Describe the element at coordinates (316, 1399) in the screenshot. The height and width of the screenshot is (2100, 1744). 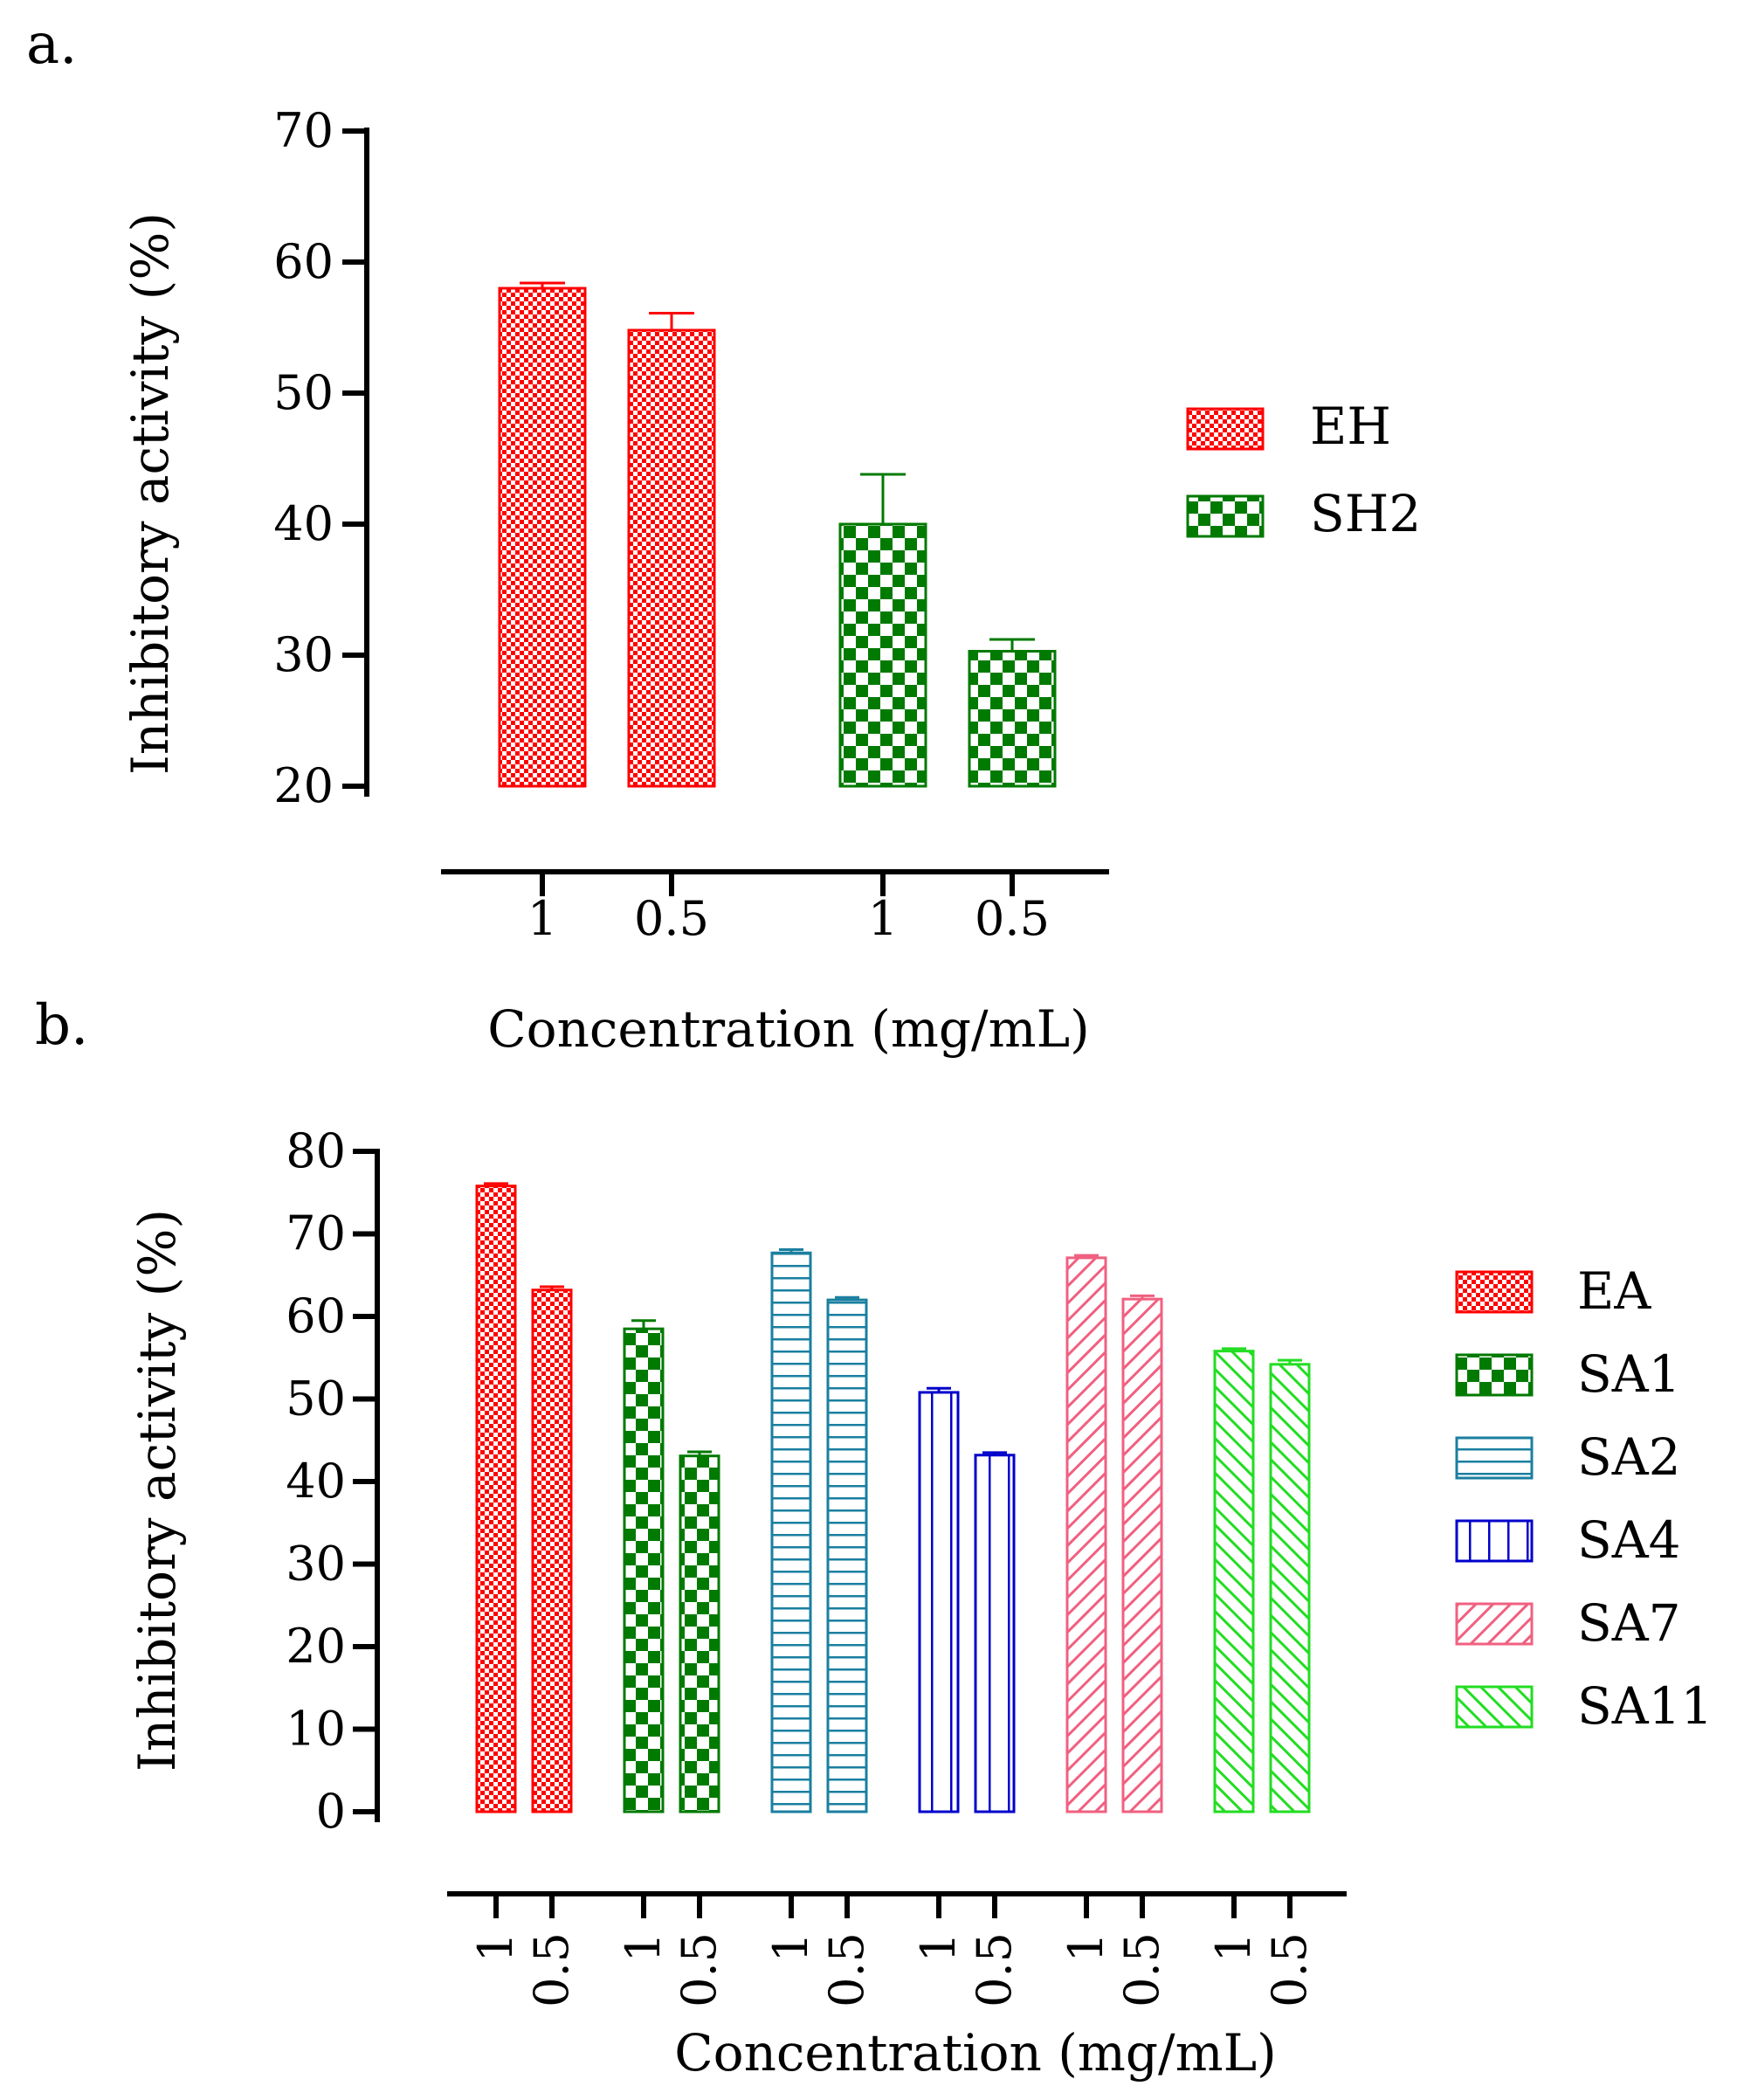
I see `panel-b-y-tick-label: 50` at that location.